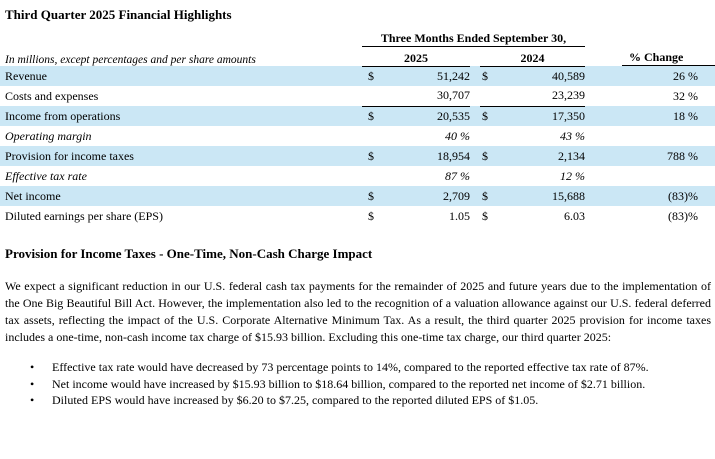  I want to click on value-2024: 43 %, so click(572, 135).